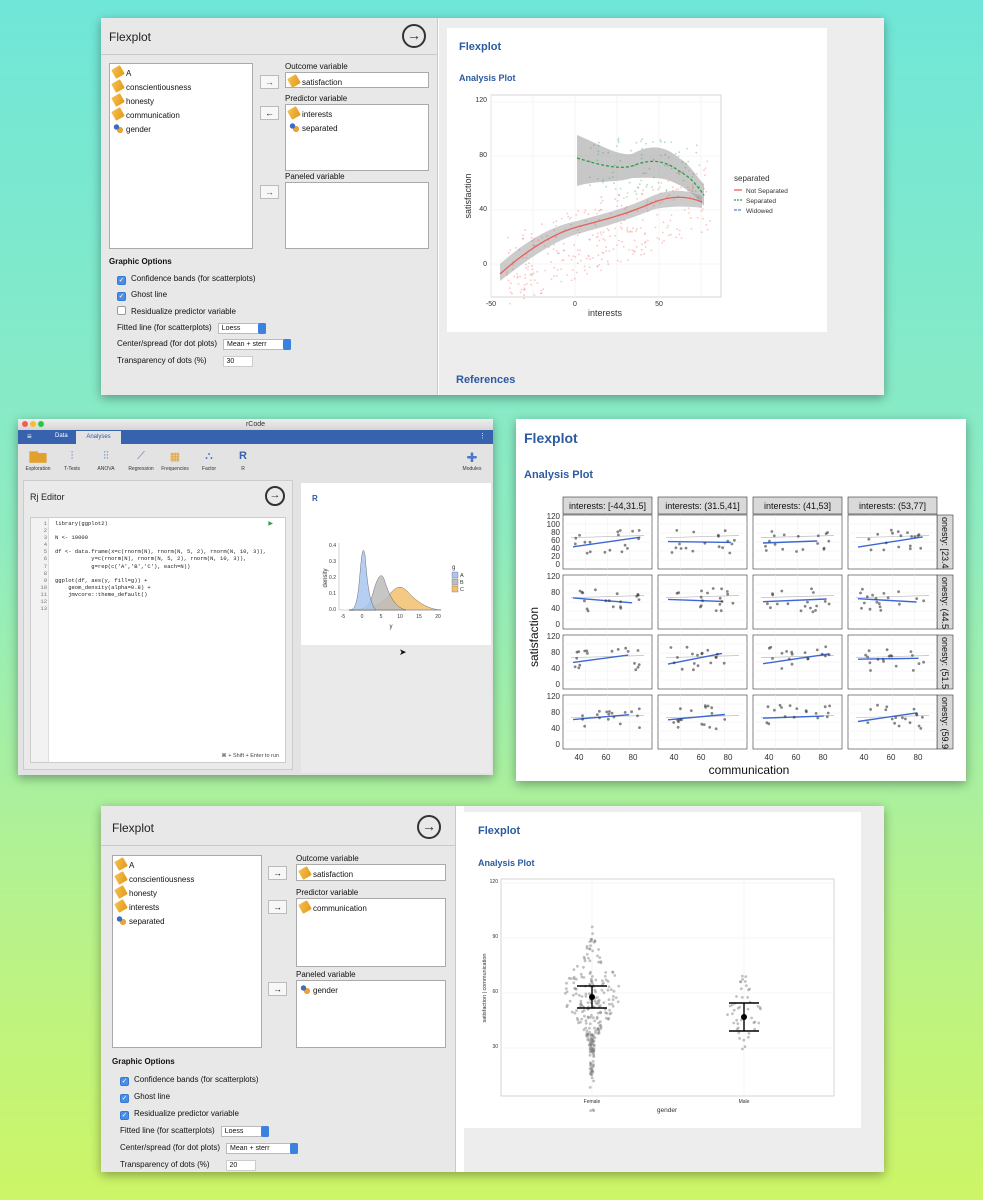 This screenshot has width=983, height=1200. Describe the element at coordinates (106, 461) in the screenshot. I see `toolbar-anova: ⫶⫶ ANOVA` at that location.